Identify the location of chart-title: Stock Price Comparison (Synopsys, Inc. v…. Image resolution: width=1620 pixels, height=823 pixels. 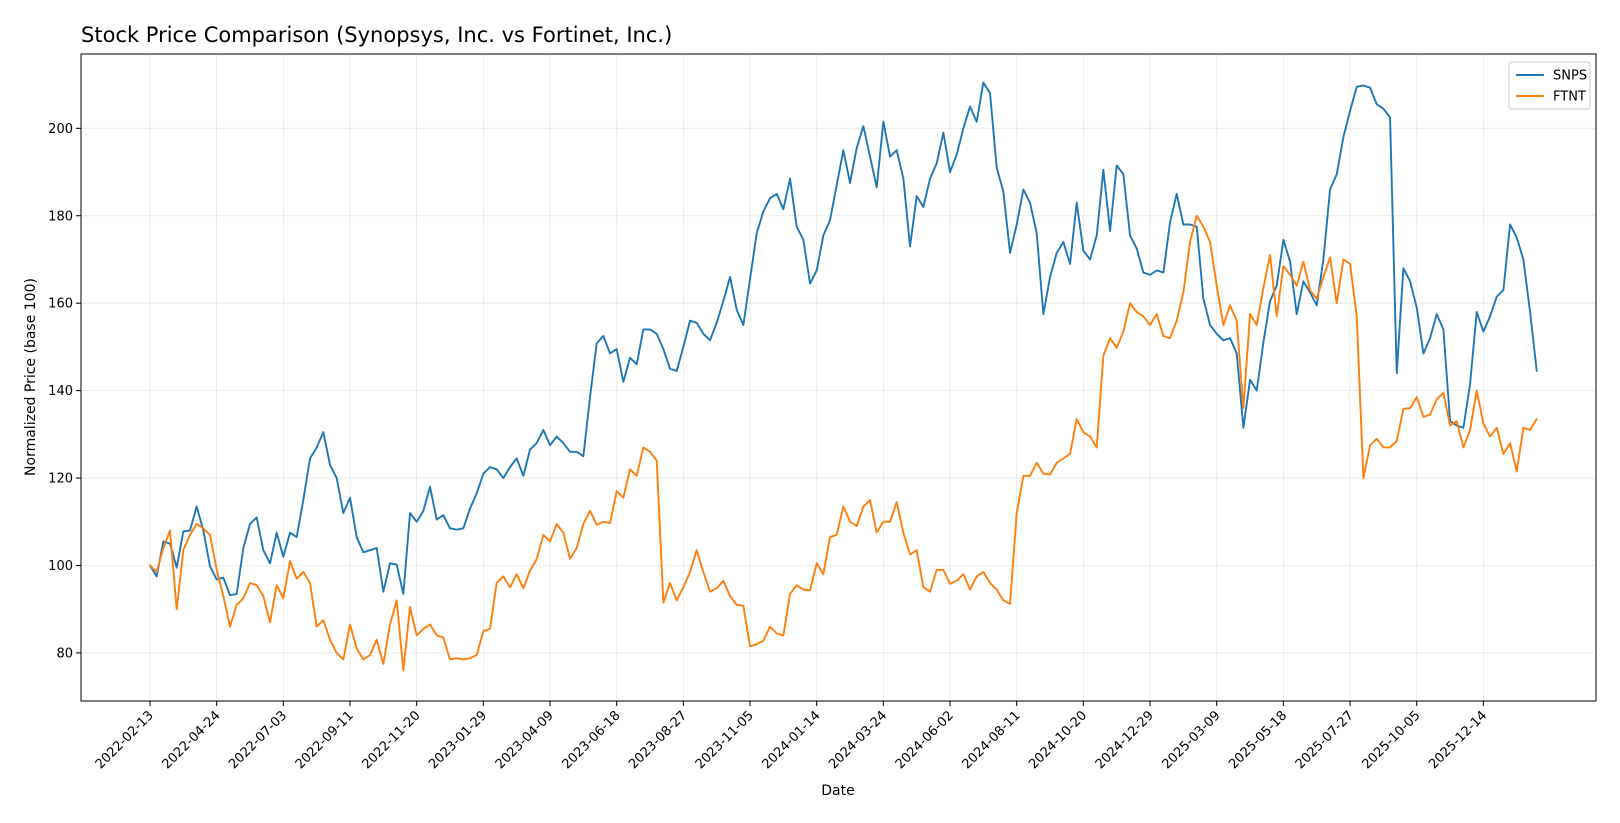
(376, 35).